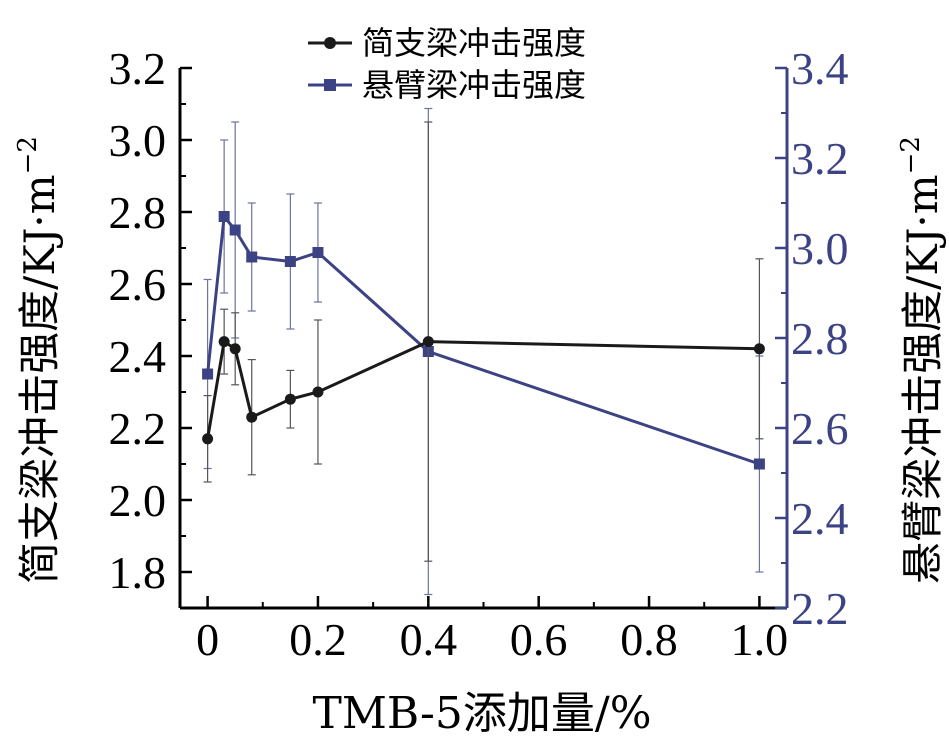 Image resolution: width=949 pixels, height=741 pixels. What do you see at coordinates (318, 639) in the screenshot?
I see `x-tick-label: 0.2` at bounding box center [318, 639].